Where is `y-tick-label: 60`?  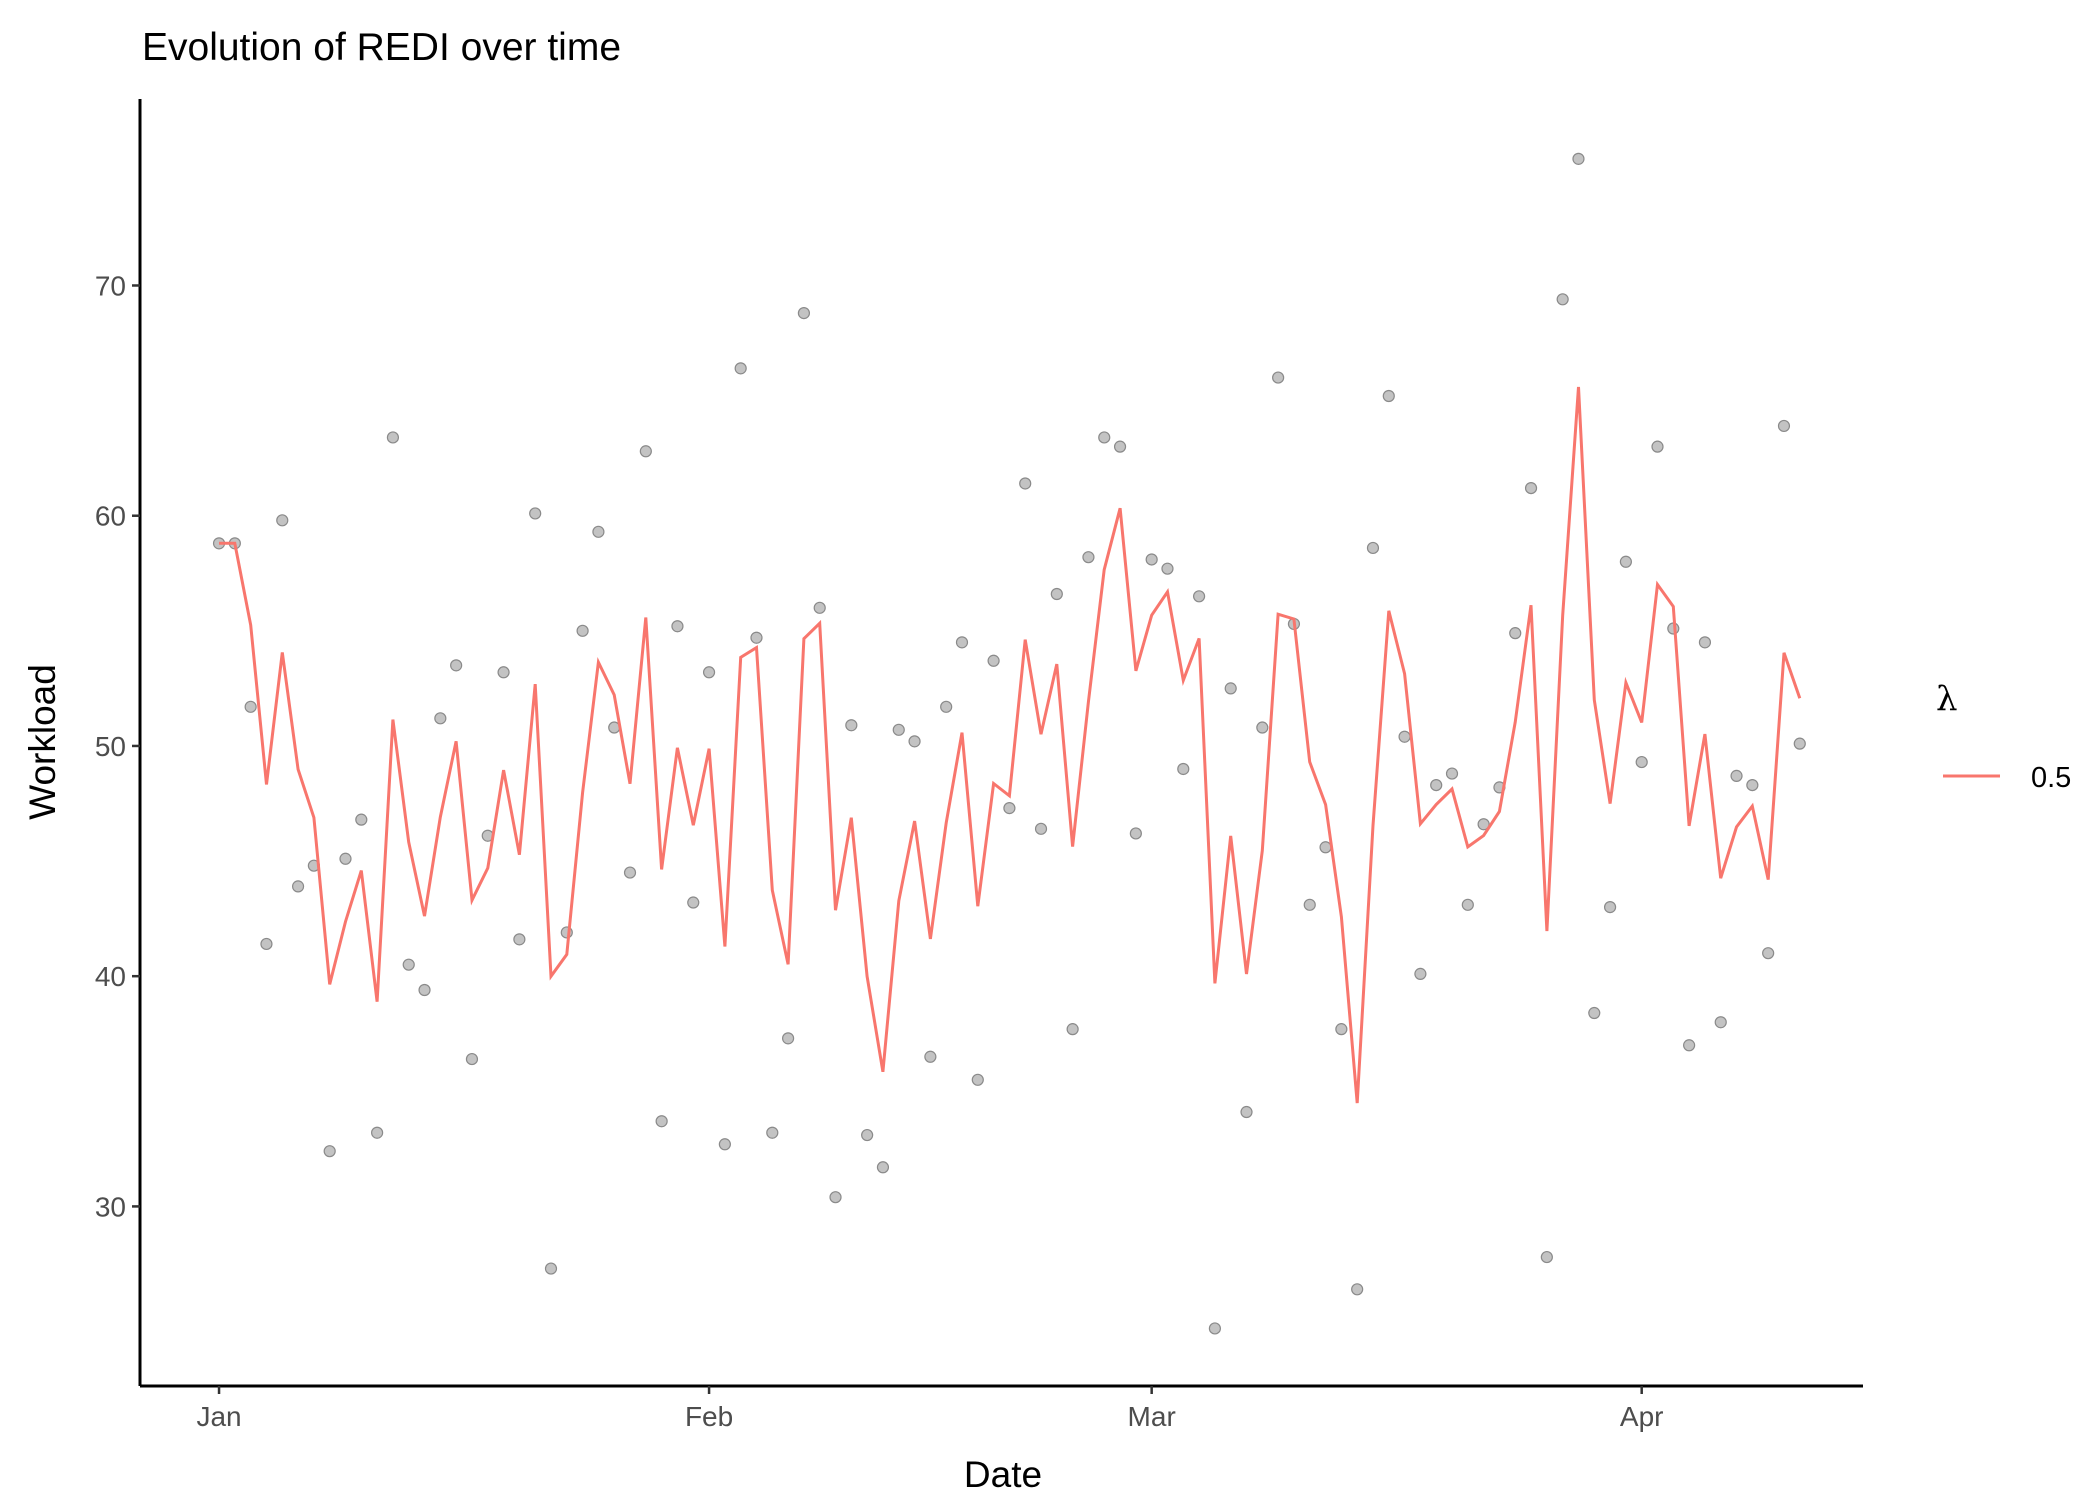 y-tick-label: 60 is located at coordinates (110, 516).